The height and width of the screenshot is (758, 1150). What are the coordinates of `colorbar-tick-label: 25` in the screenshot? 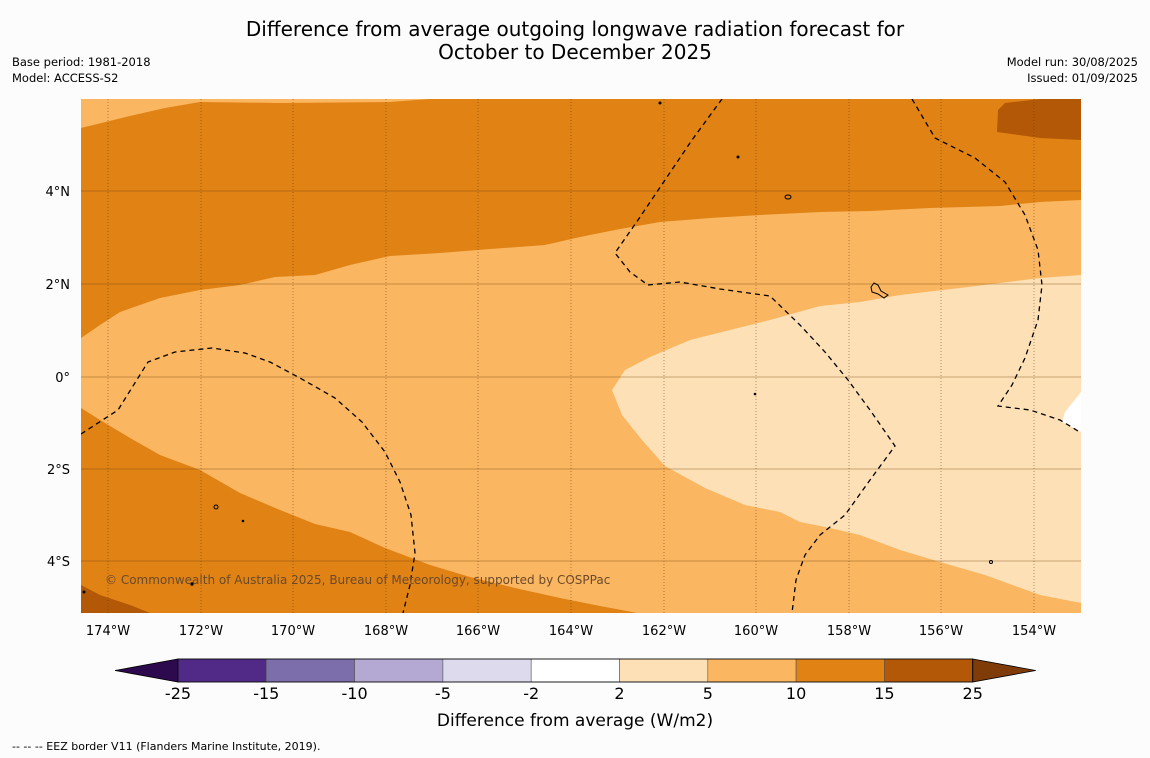 It's located at (973, 693).